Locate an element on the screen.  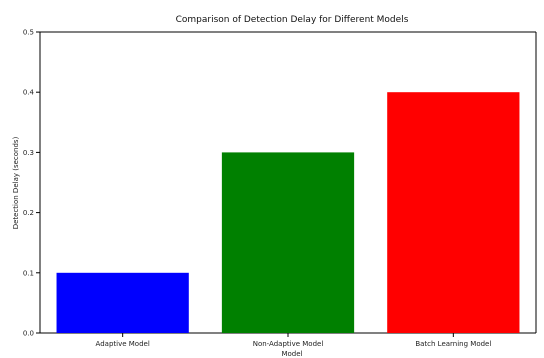
x-axis-label: Model is located at coordinates (291, 354).